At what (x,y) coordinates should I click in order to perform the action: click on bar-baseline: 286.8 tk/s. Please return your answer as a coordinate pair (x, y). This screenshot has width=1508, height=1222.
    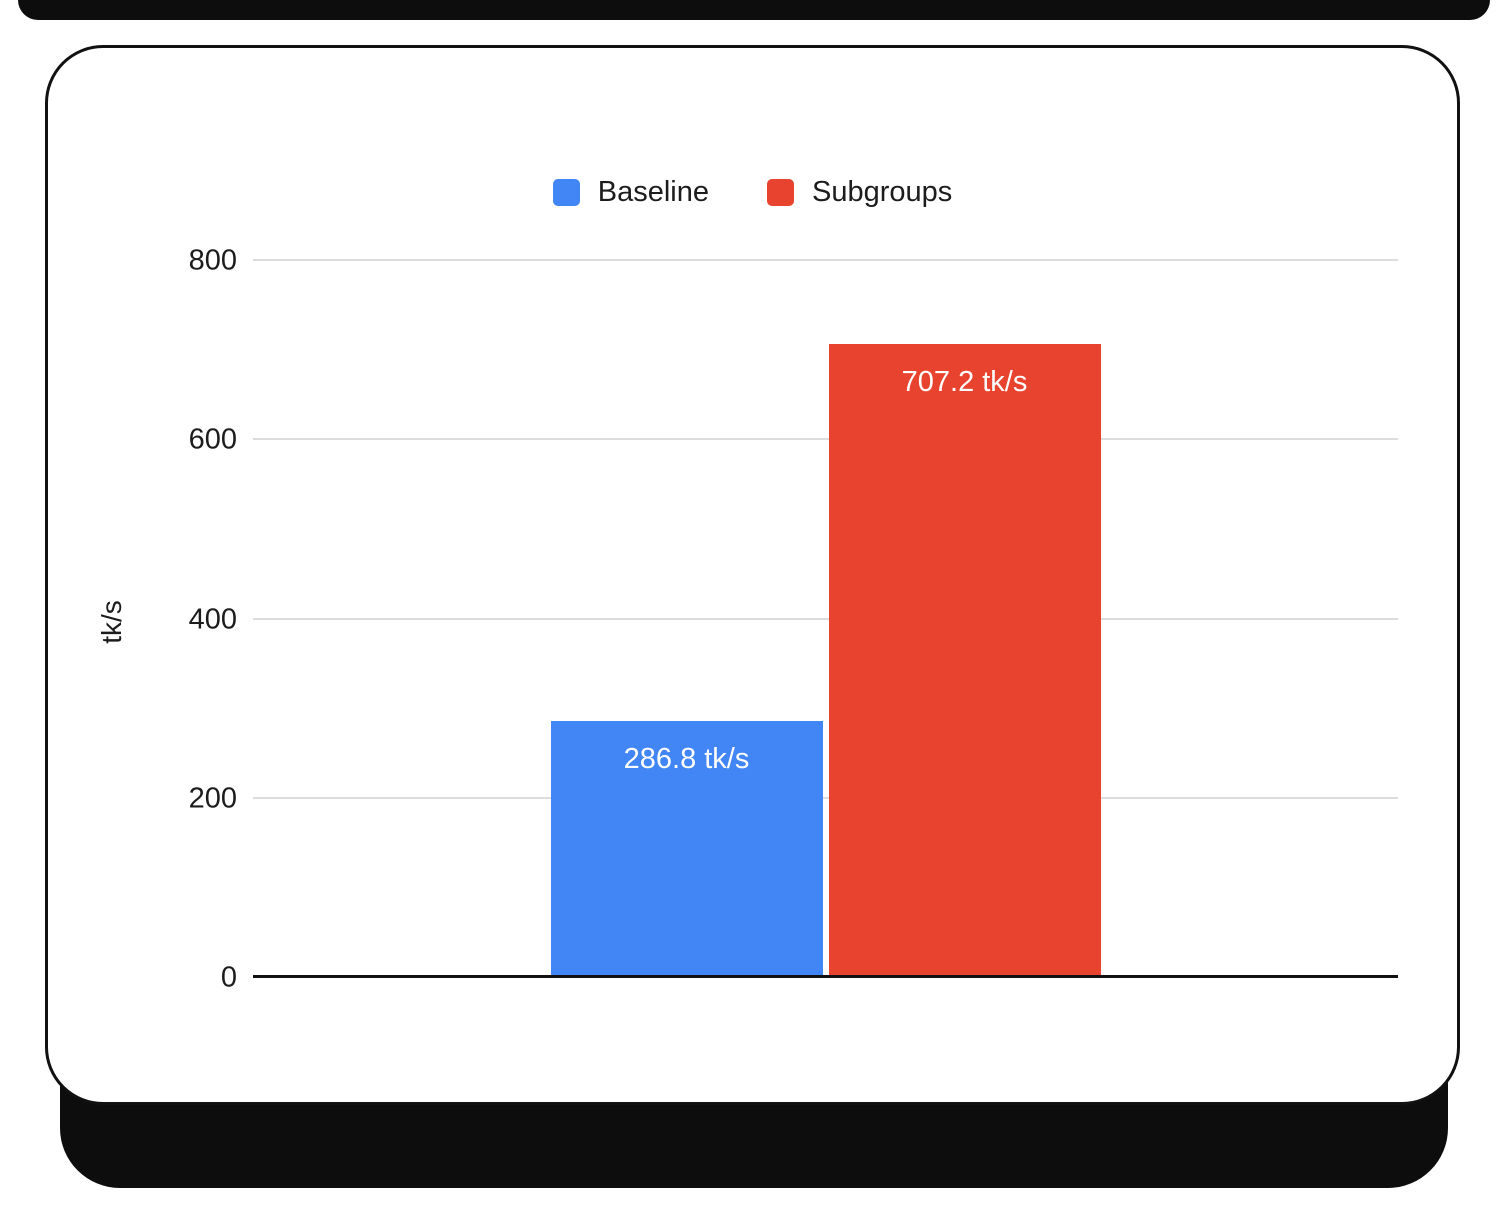
    Looking at the image, I should click on (686, 849).